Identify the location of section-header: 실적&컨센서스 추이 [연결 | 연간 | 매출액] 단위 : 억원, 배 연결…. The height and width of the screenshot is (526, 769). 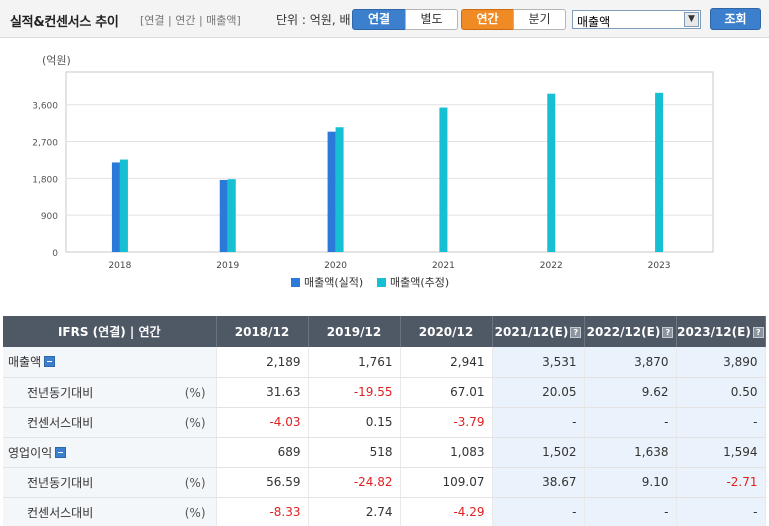
(384, 19).